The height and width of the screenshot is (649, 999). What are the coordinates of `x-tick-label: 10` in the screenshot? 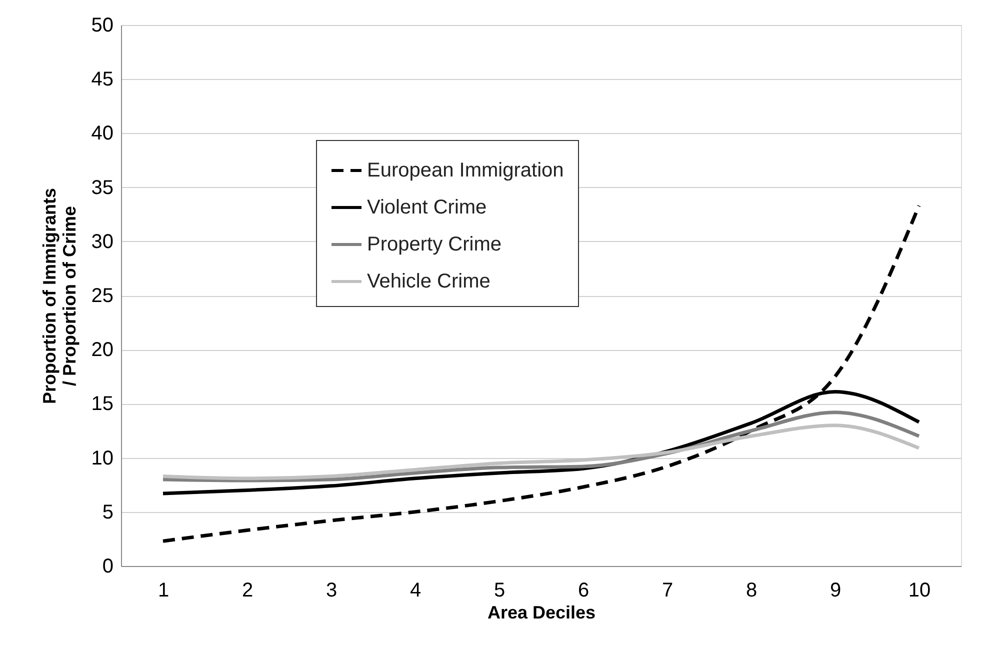 It's located at (919, 591).